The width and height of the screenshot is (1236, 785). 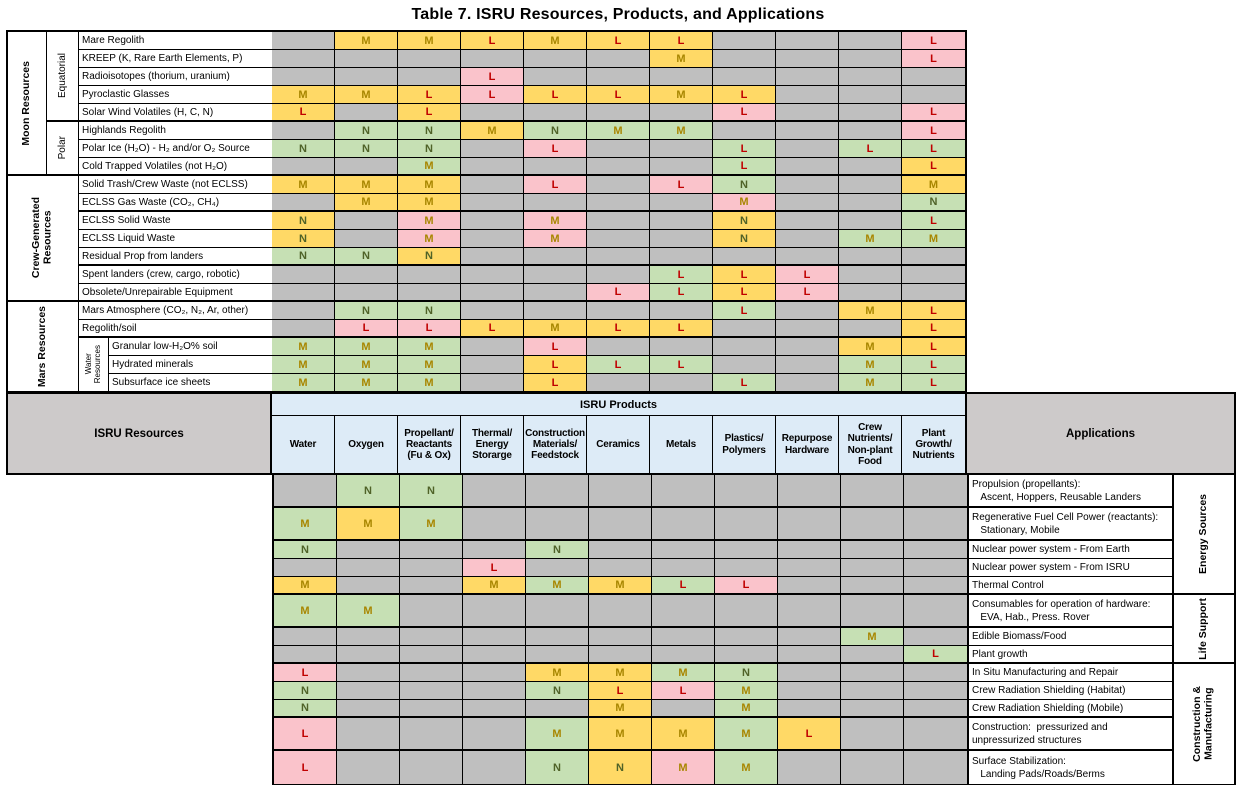 What do you see at coordinates (175, 77) in the screenshot?
I see `resource-row-label: Radioisotopes (thorium, uranium)` at bounding box center [175, 77].